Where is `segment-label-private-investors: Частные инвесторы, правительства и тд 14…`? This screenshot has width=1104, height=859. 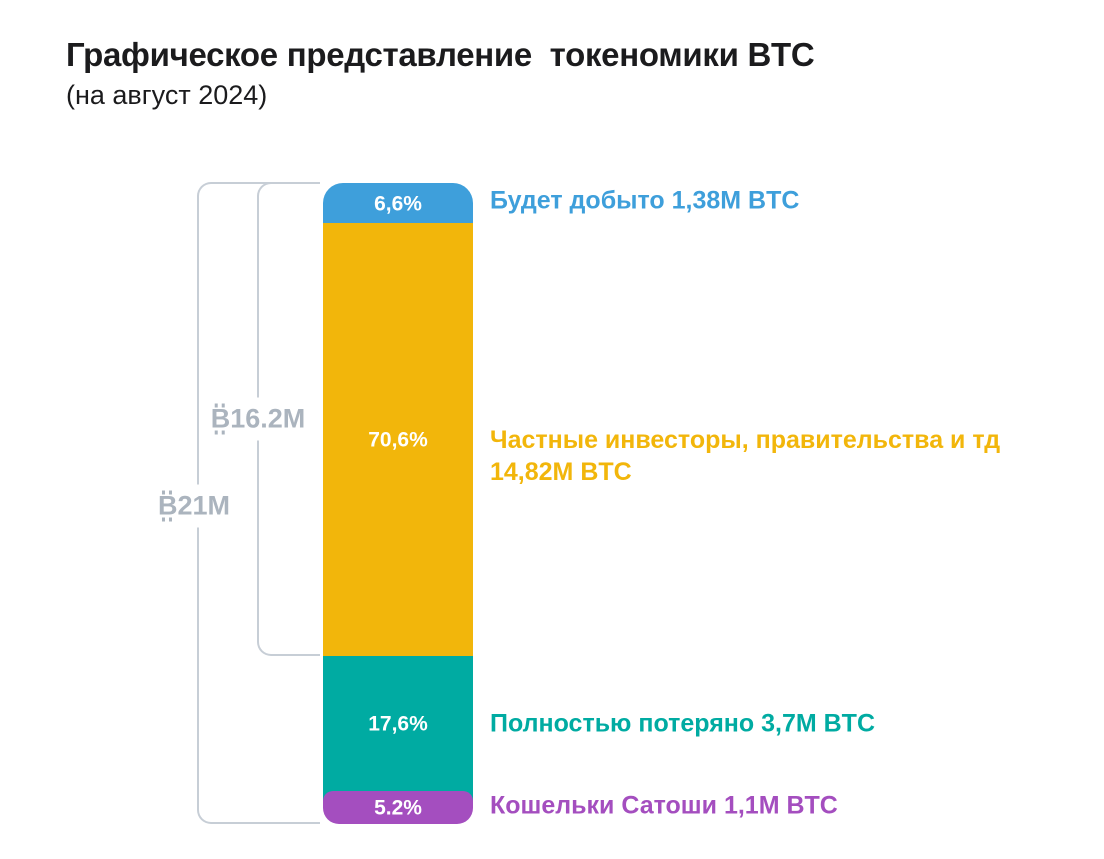 segment-label-private-investors: Частные инвесторы, правительства и тд 14… is located at coordinates (745, 456).